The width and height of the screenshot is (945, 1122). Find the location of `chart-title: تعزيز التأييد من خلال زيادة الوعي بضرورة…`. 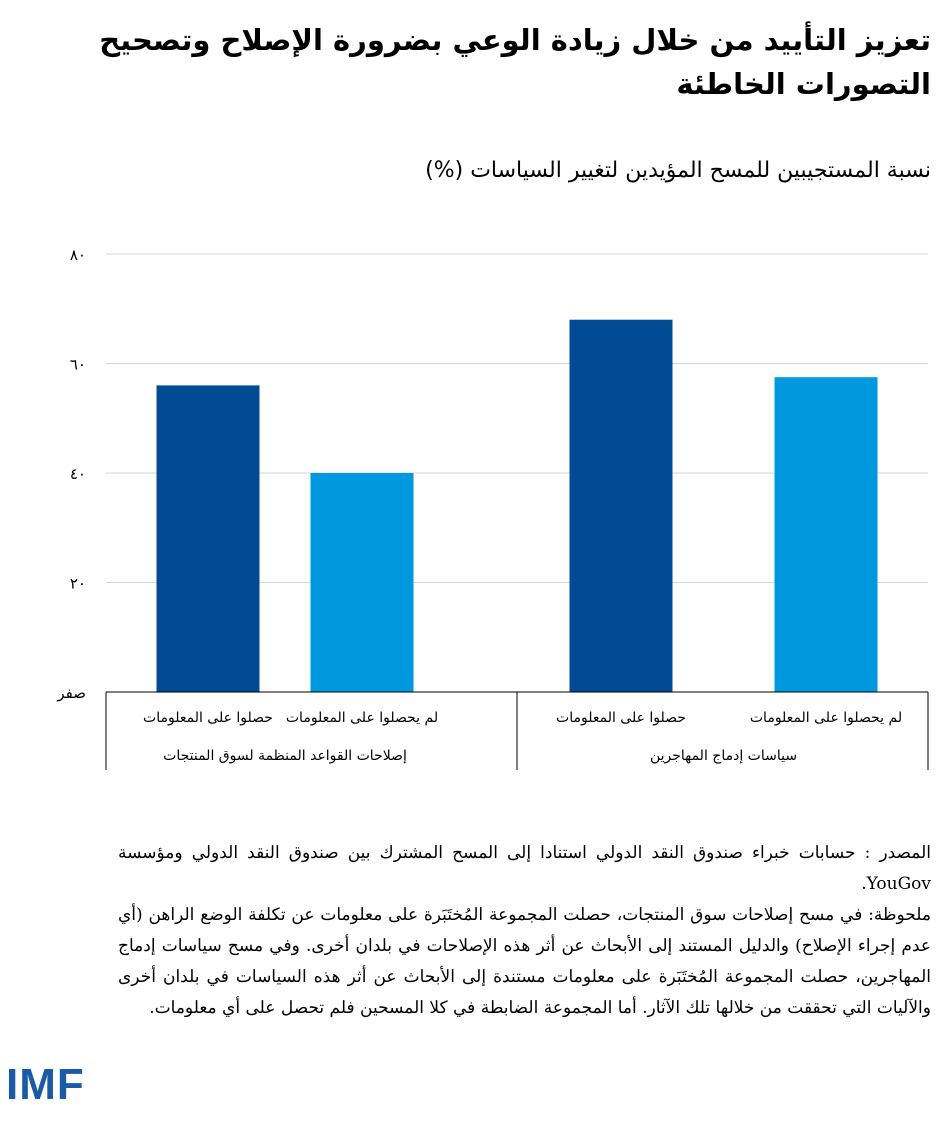

chart-title: تعزيز التأييد من خلال زيادة الوعي بضرورة… is located at coordinates (515, 62).